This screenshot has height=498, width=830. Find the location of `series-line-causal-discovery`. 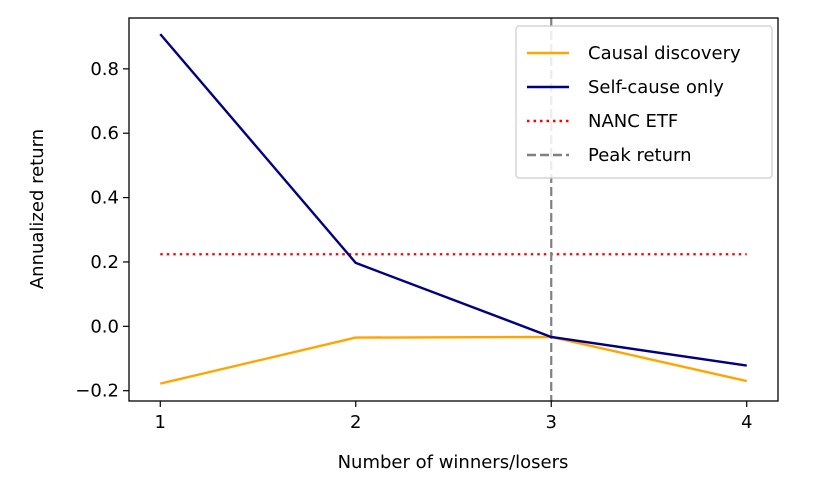

series-line-causal-discovery is located at coordinates (453, 360).